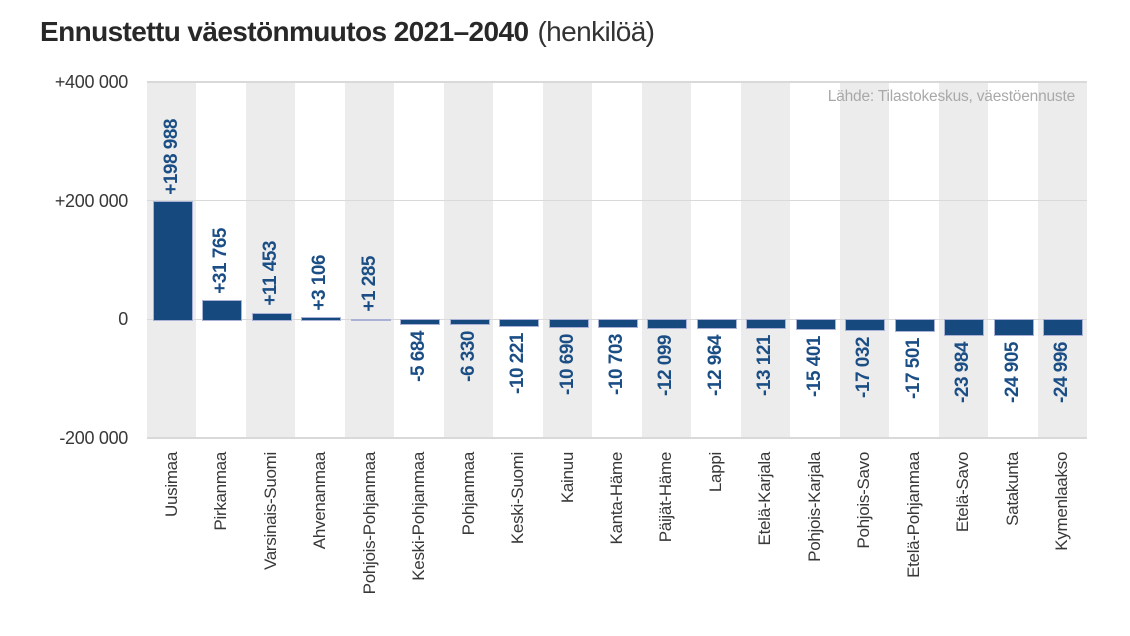 The width and height of the screenshot is (1130, 636). I want to click on category-label: Keski-Pohjanmaa, so click(419, 516).